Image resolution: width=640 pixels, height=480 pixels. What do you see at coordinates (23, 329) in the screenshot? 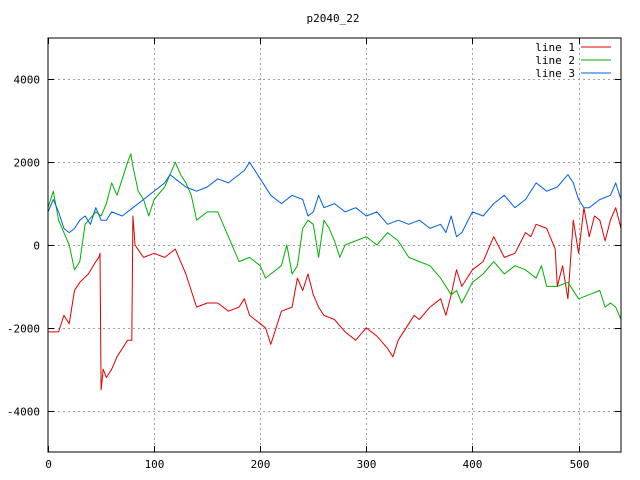
I see `y-tick-label: -2000` at bounding box center [23, 329].